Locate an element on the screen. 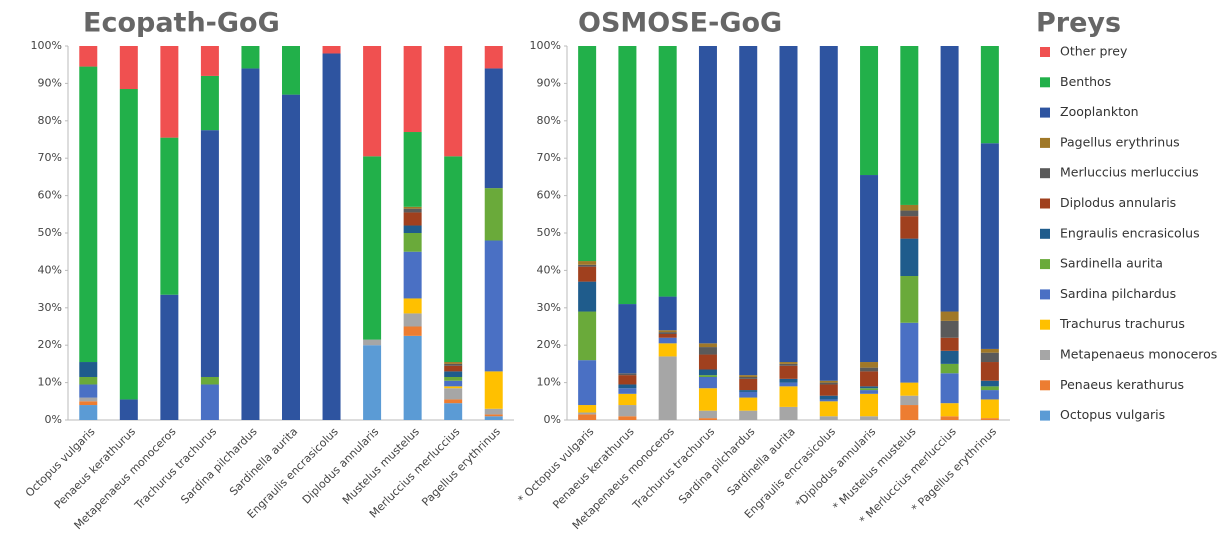 The height and width of the screenshot is (536, 1226). legend-label: Trachurus trachurus is located at coordinates (1122, 323).